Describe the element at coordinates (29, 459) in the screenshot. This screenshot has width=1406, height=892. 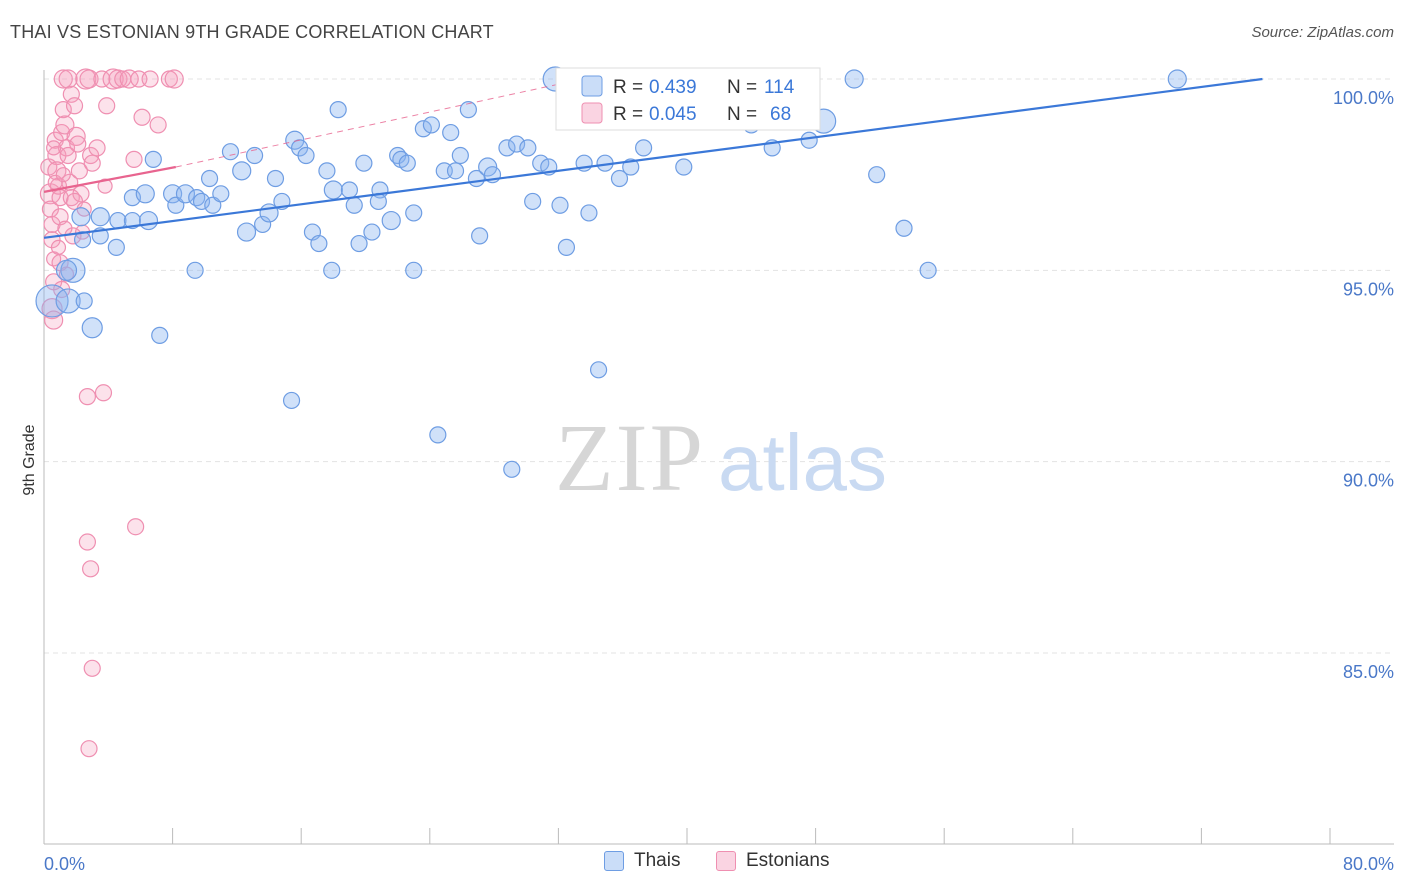
I see `y-axis-label: 9th Grade` at that location.